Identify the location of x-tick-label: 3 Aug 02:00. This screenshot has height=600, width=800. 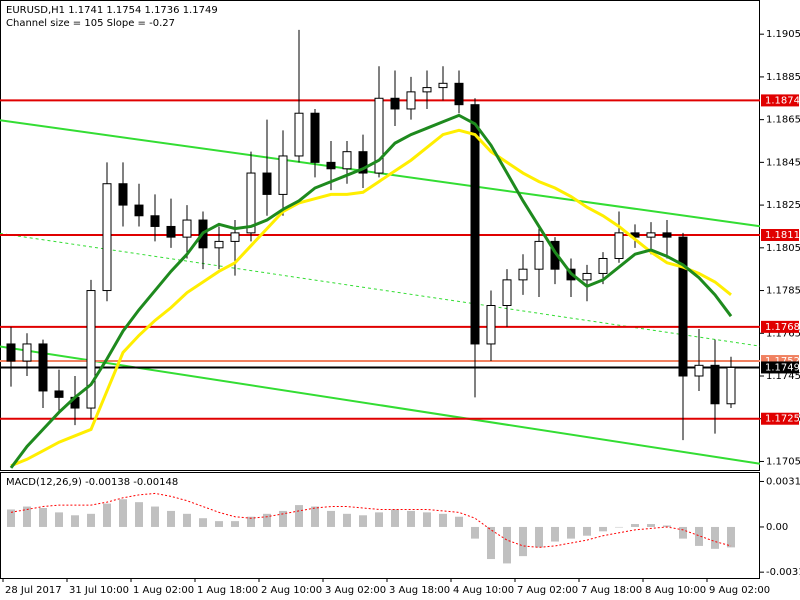
(355, 590).